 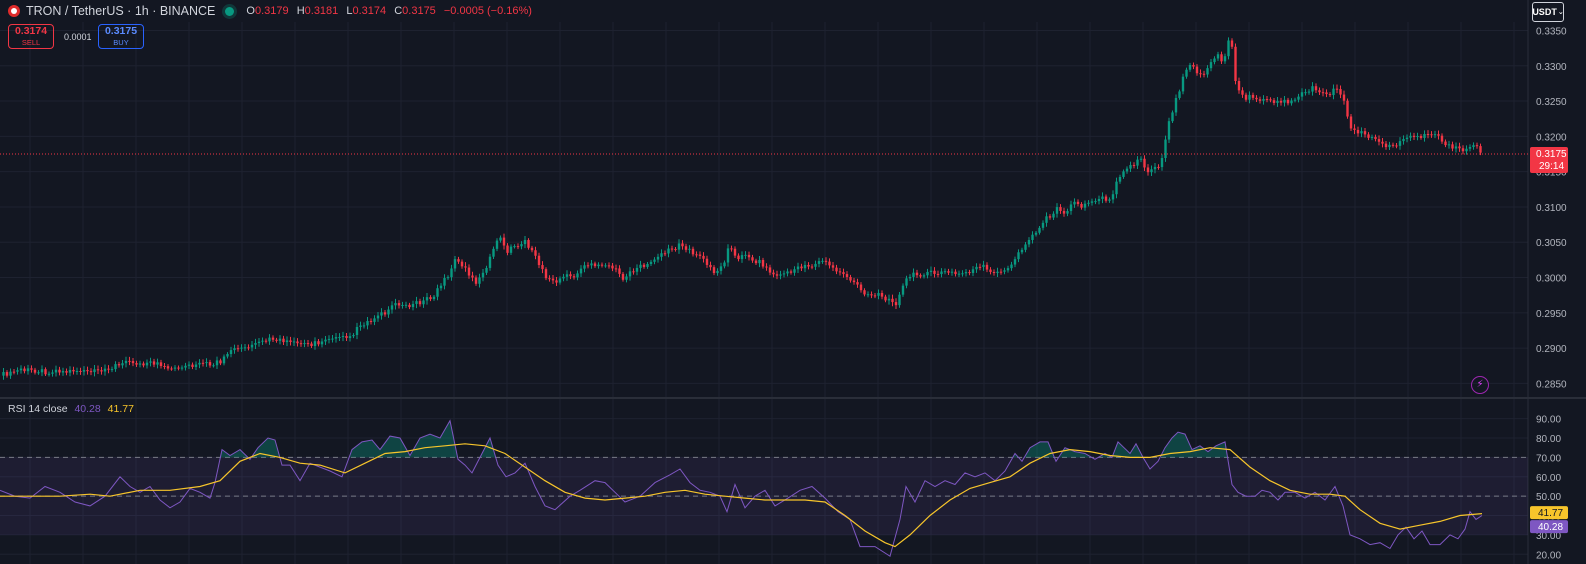 What do you see at coordinates (1544, 12) in the screenshot?
I see `currency-label: USDT` at bounding box center [1544, 12].